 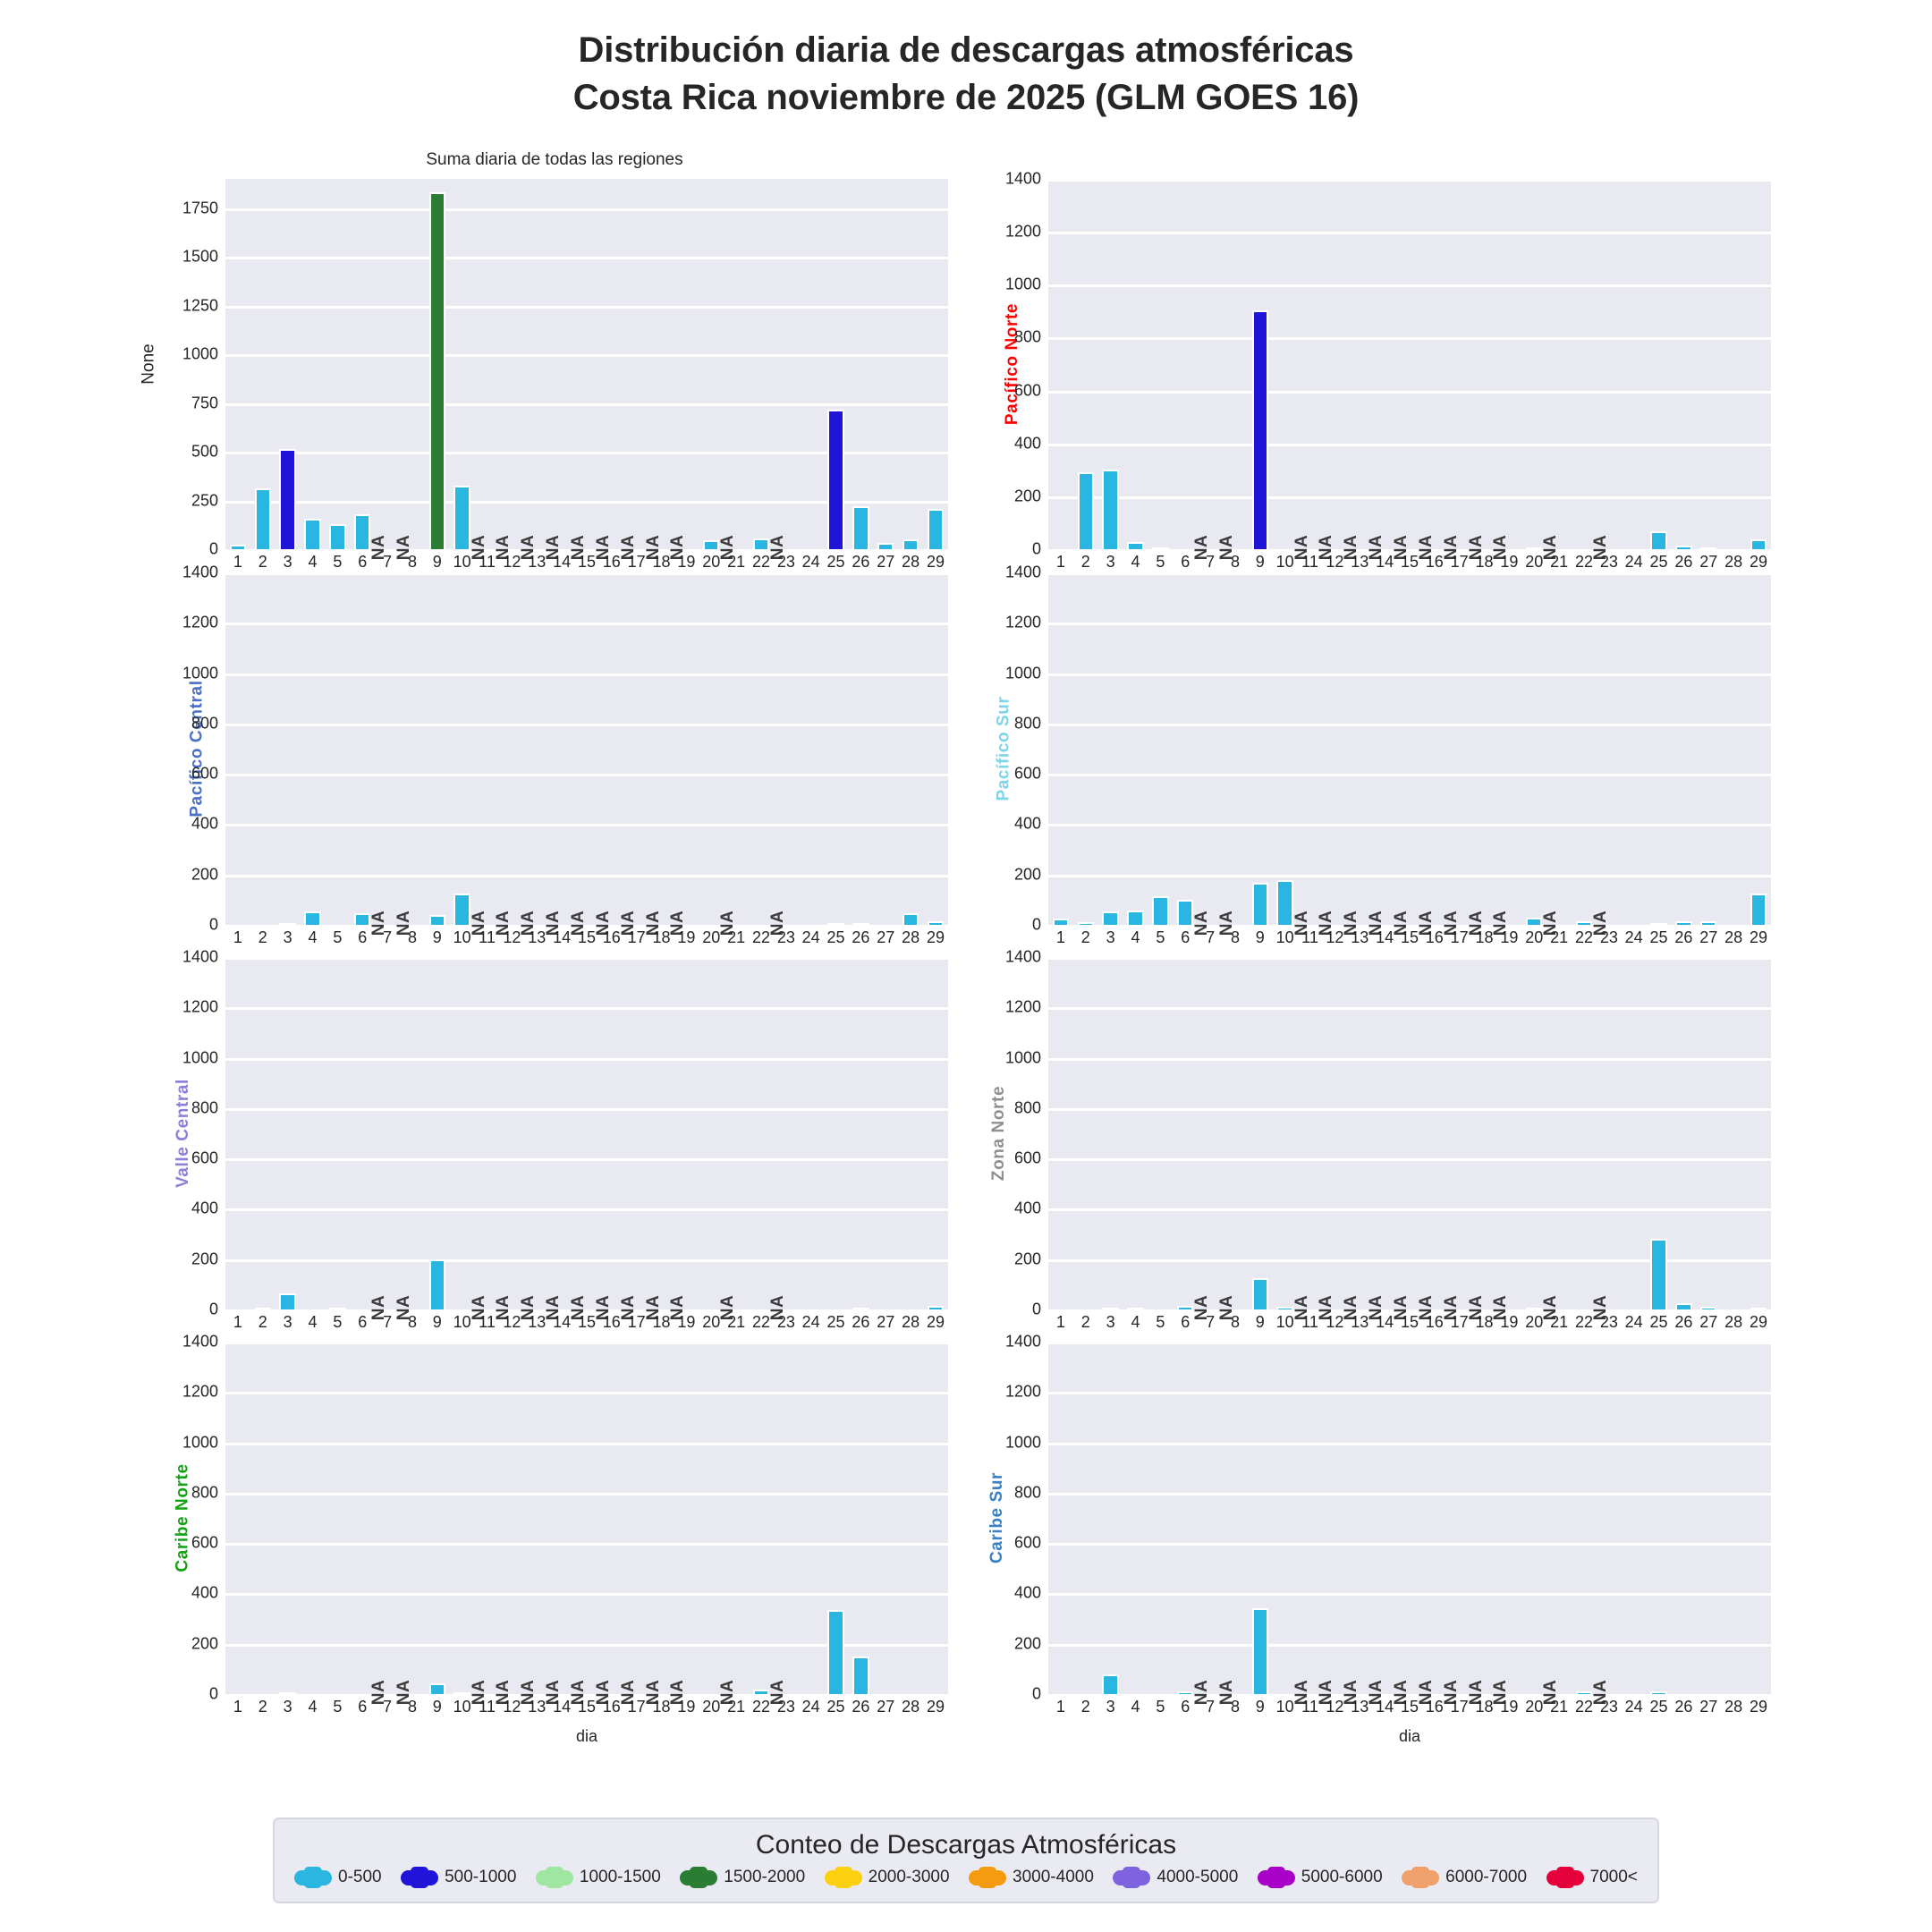 What do you see at coordinates (1175, 1877) in the screenshot?
I see `legend-item-6: 4000-5000` at bounding box center [1175, 1877].